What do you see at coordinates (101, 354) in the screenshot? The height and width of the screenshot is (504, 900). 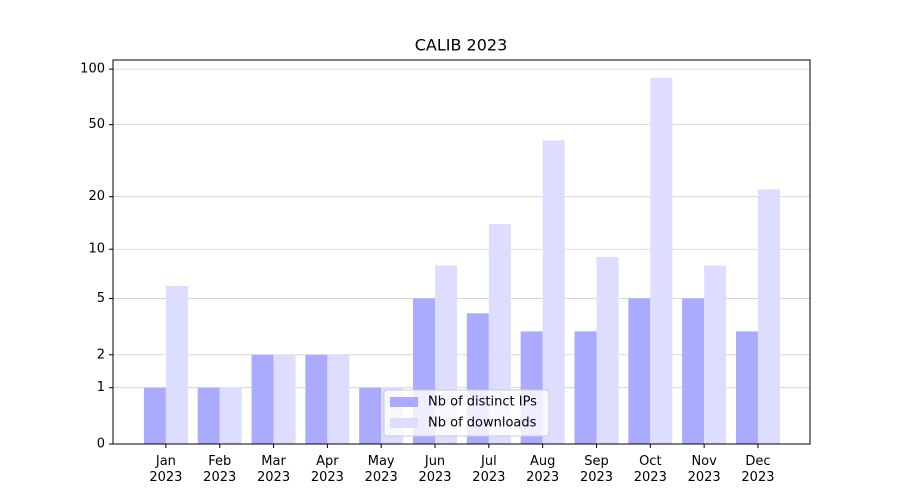 I see `y-tick-label: 2` at bounding box center [101, 354].